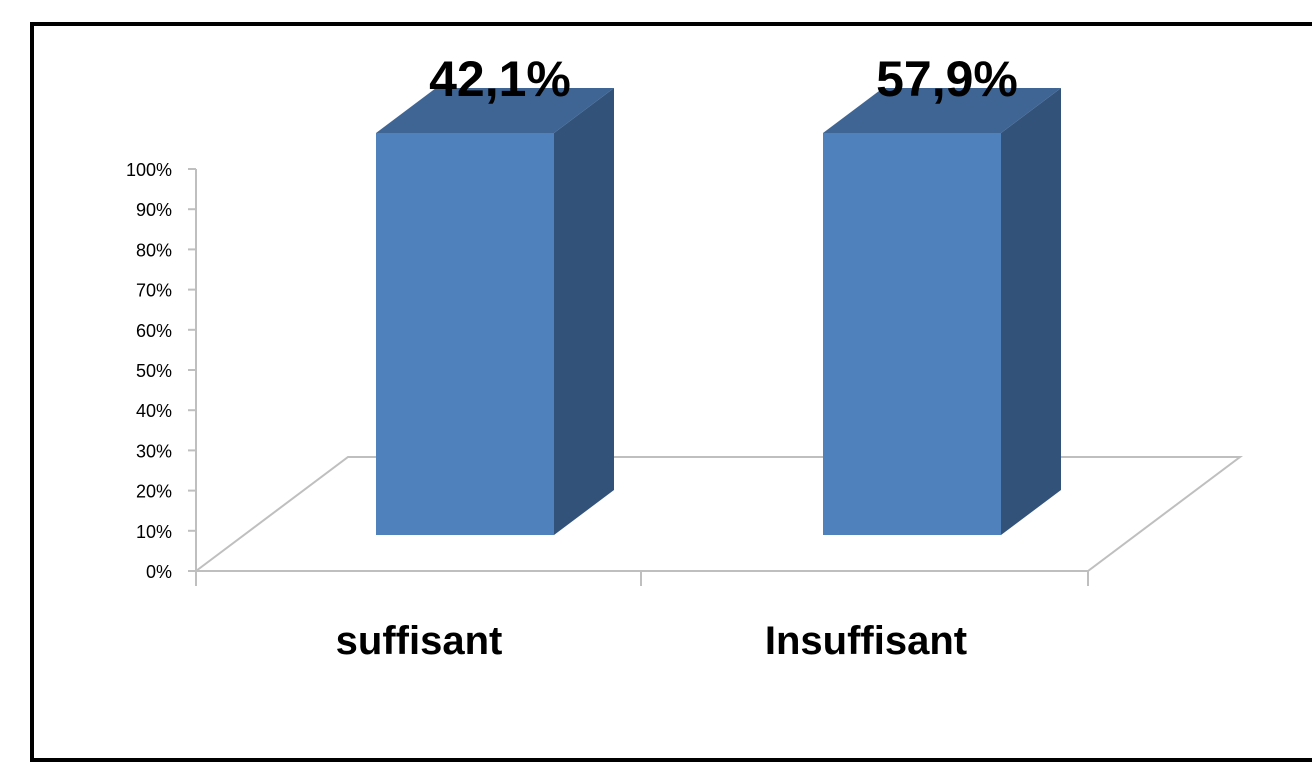 The height and width of the screenshot is (762, 1312). Describe the element at coordinates (154, 291) in the screenshot. I see `y-tick-label: 70%` at that location.